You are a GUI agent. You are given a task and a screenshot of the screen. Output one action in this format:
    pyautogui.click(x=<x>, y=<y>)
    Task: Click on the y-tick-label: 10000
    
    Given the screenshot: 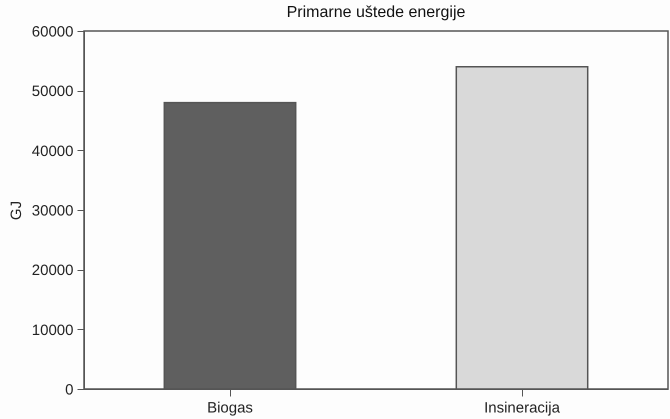 What is the action you would take?
    pyautogui.click(x=53, y=330)
    